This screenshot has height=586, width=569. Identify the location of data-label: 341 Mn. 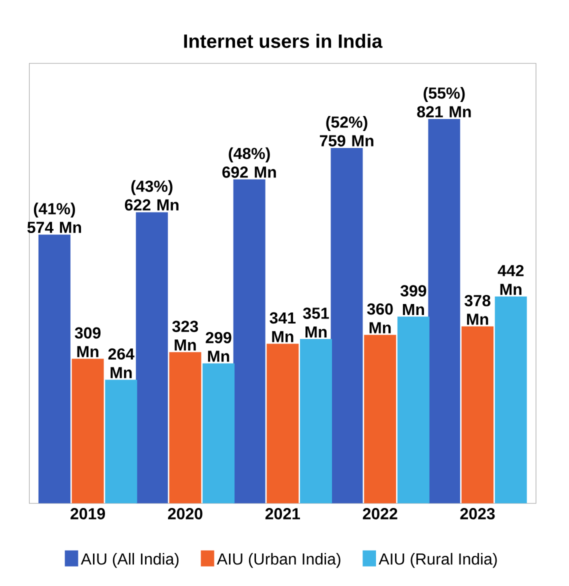
(283, 327).